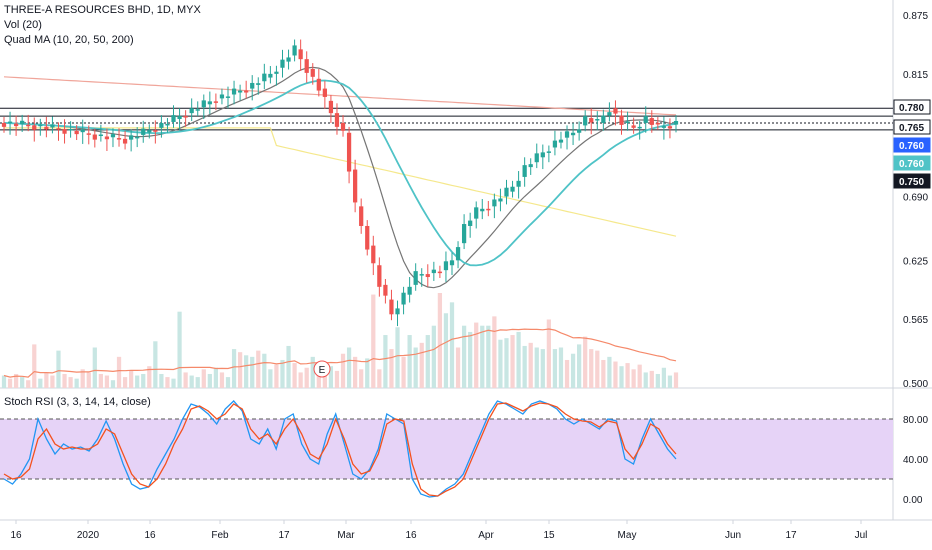  I want to click on rsi-tick-label: 0.00, so click(913, 500).